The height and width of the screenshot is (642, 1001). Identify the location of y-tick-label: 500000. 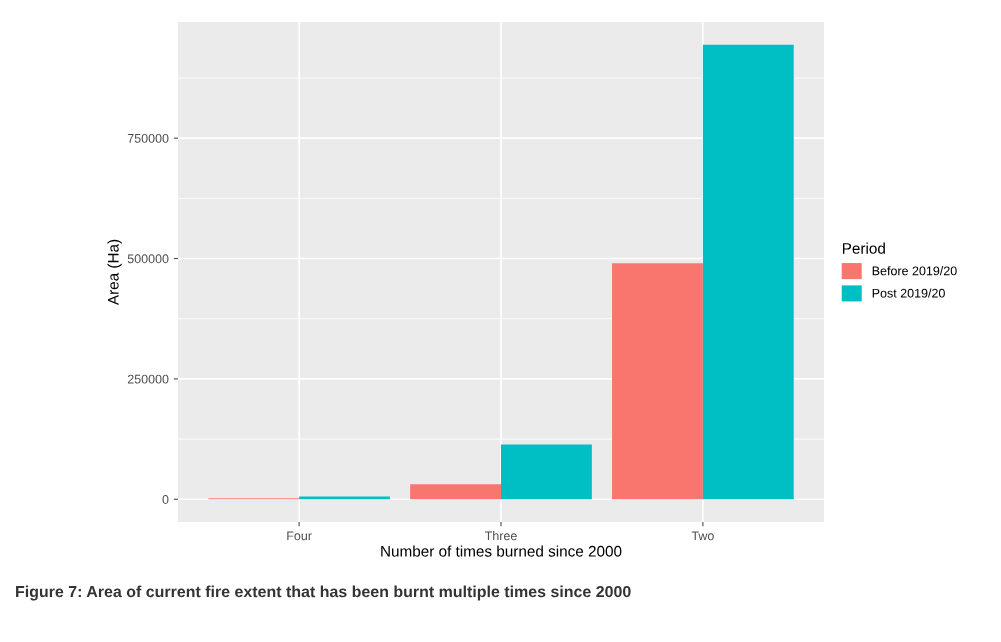
(148, 259).